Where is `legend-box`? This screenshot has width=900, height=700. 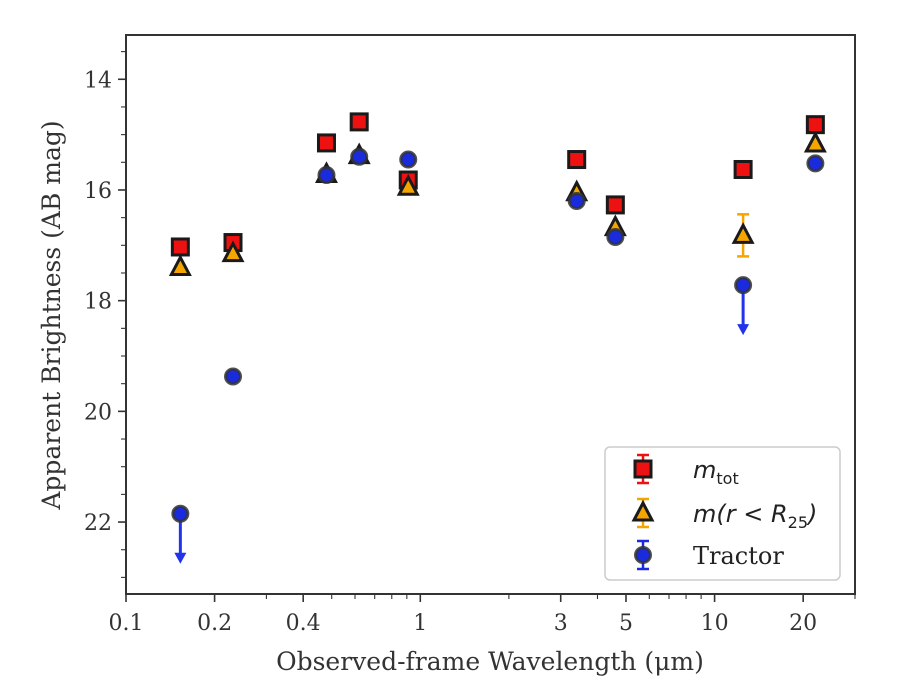
legend-box is located at coordinates (722, 513).